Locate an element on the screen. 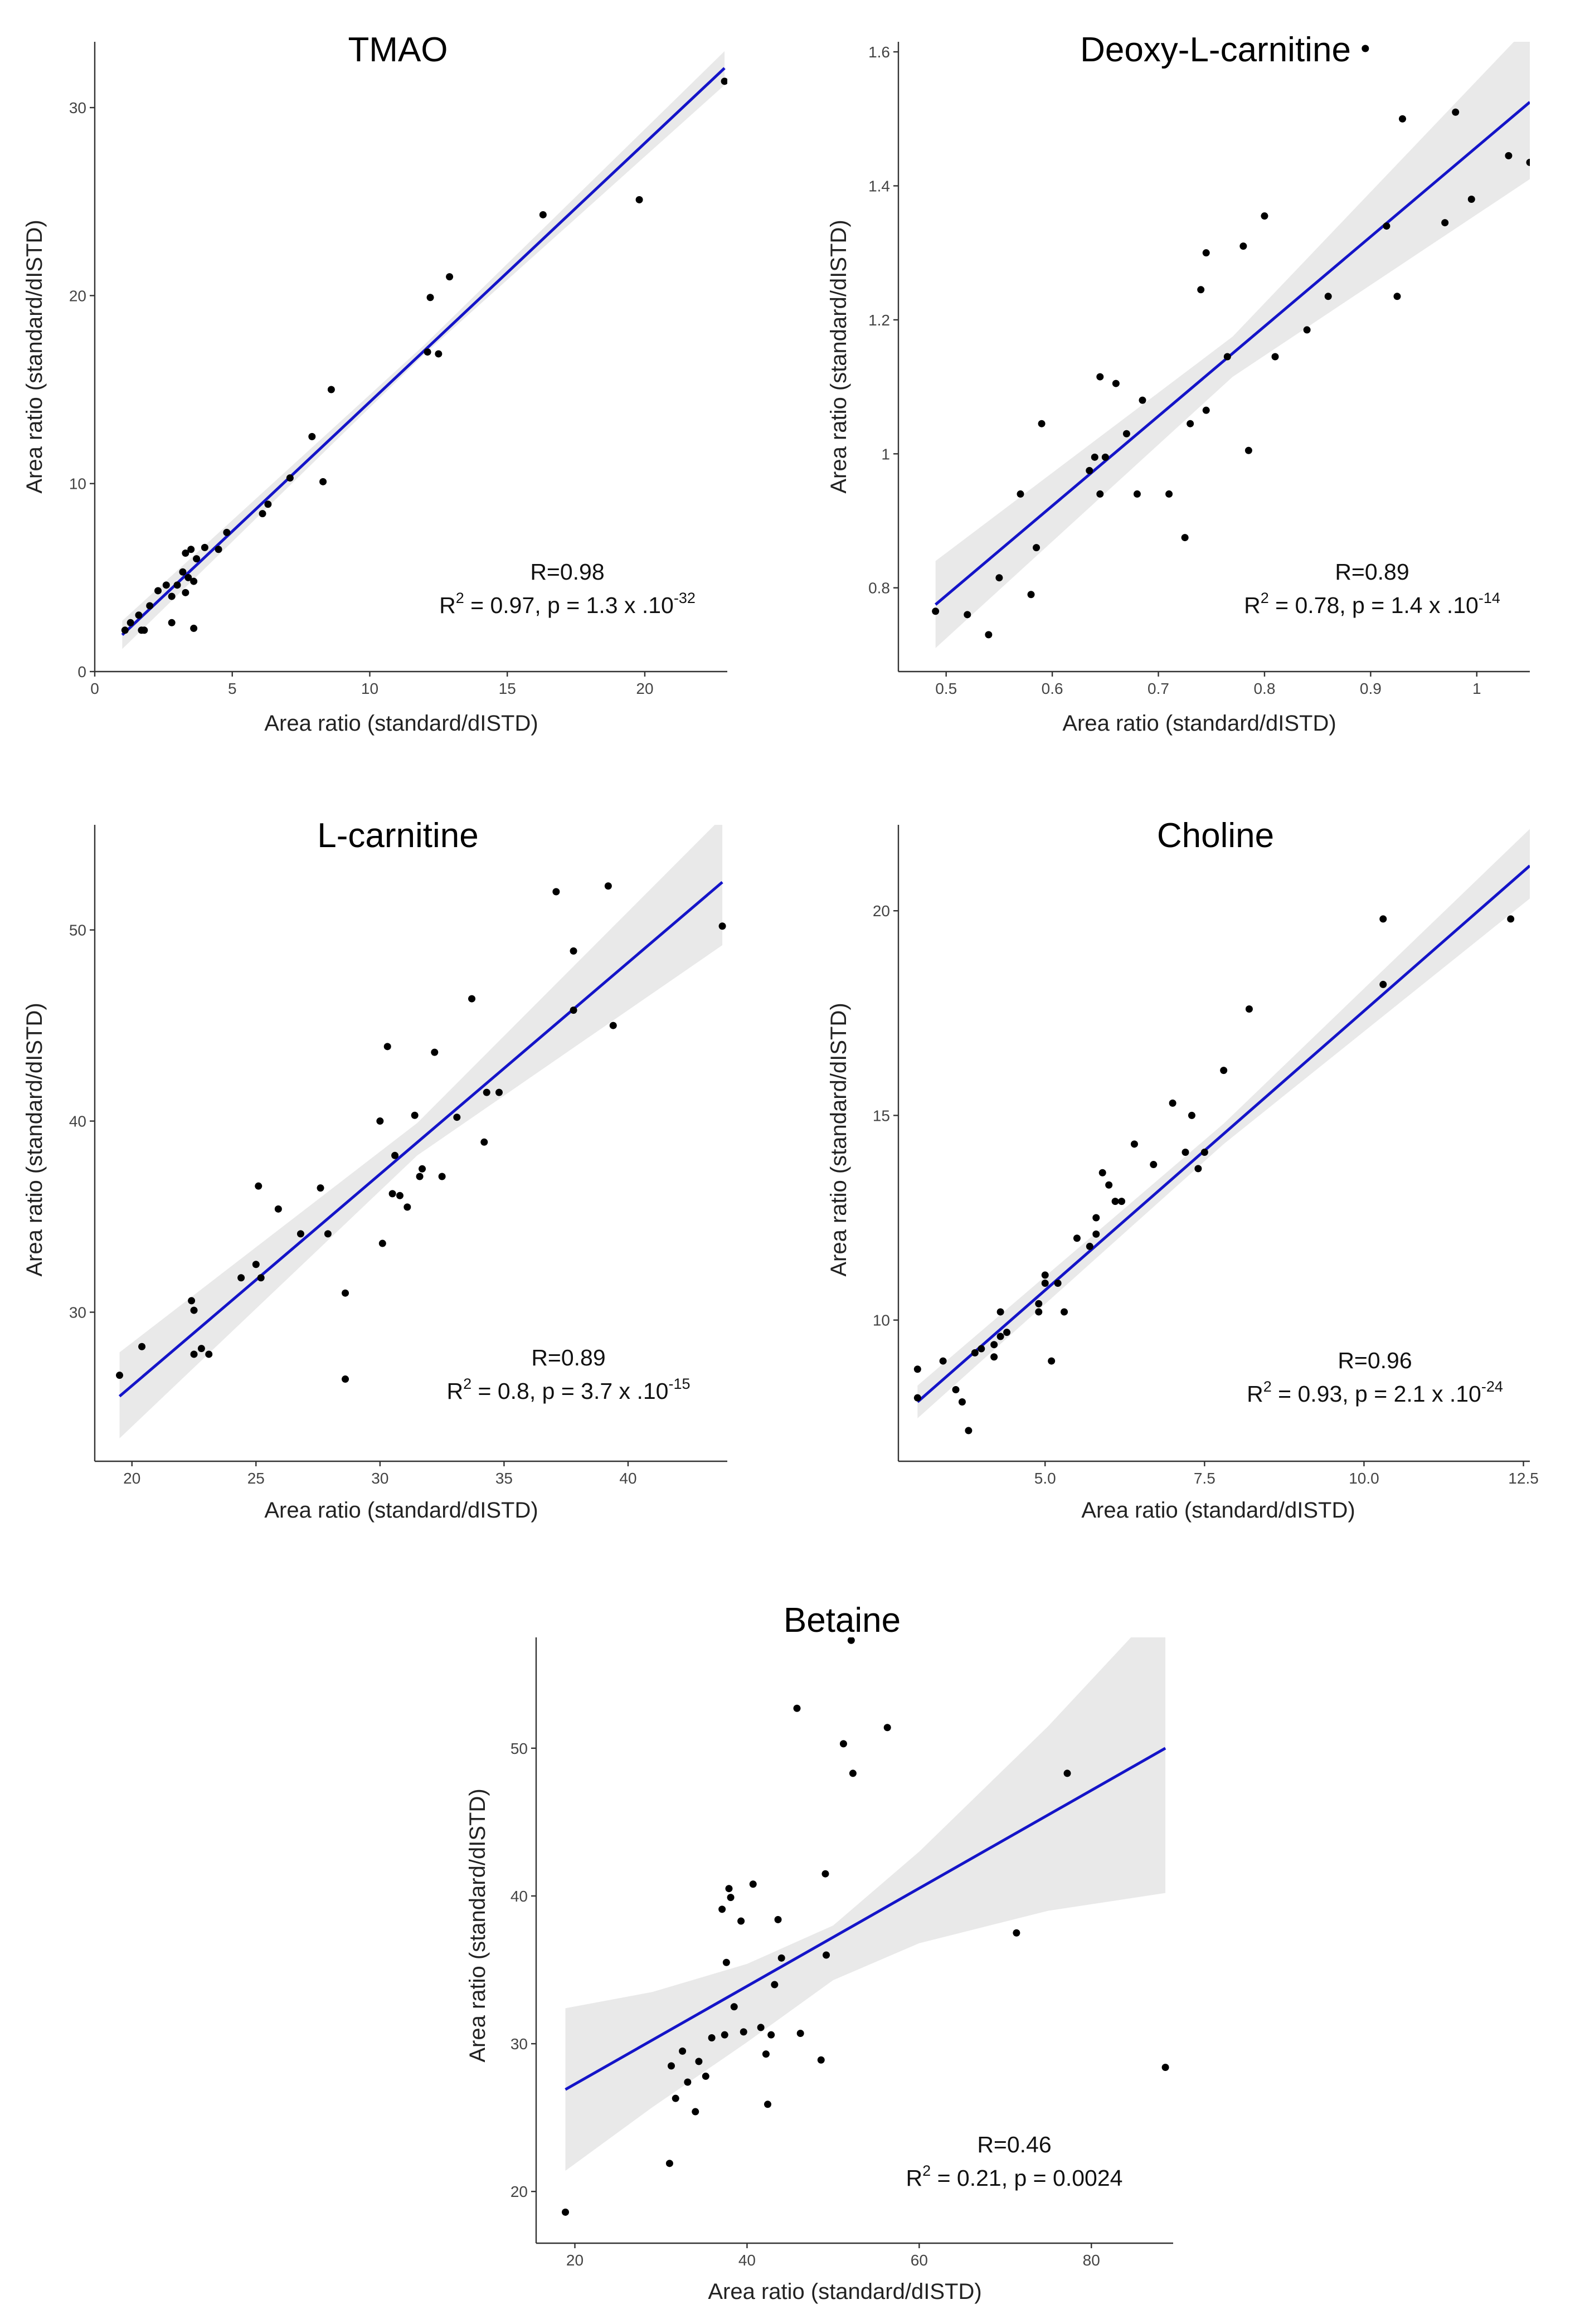 The width and height of the screenshot is (1585, 2324). annotation-r2-text: = 0.8, p = 3.7 x .10 is located at coordinates (569, 1391).